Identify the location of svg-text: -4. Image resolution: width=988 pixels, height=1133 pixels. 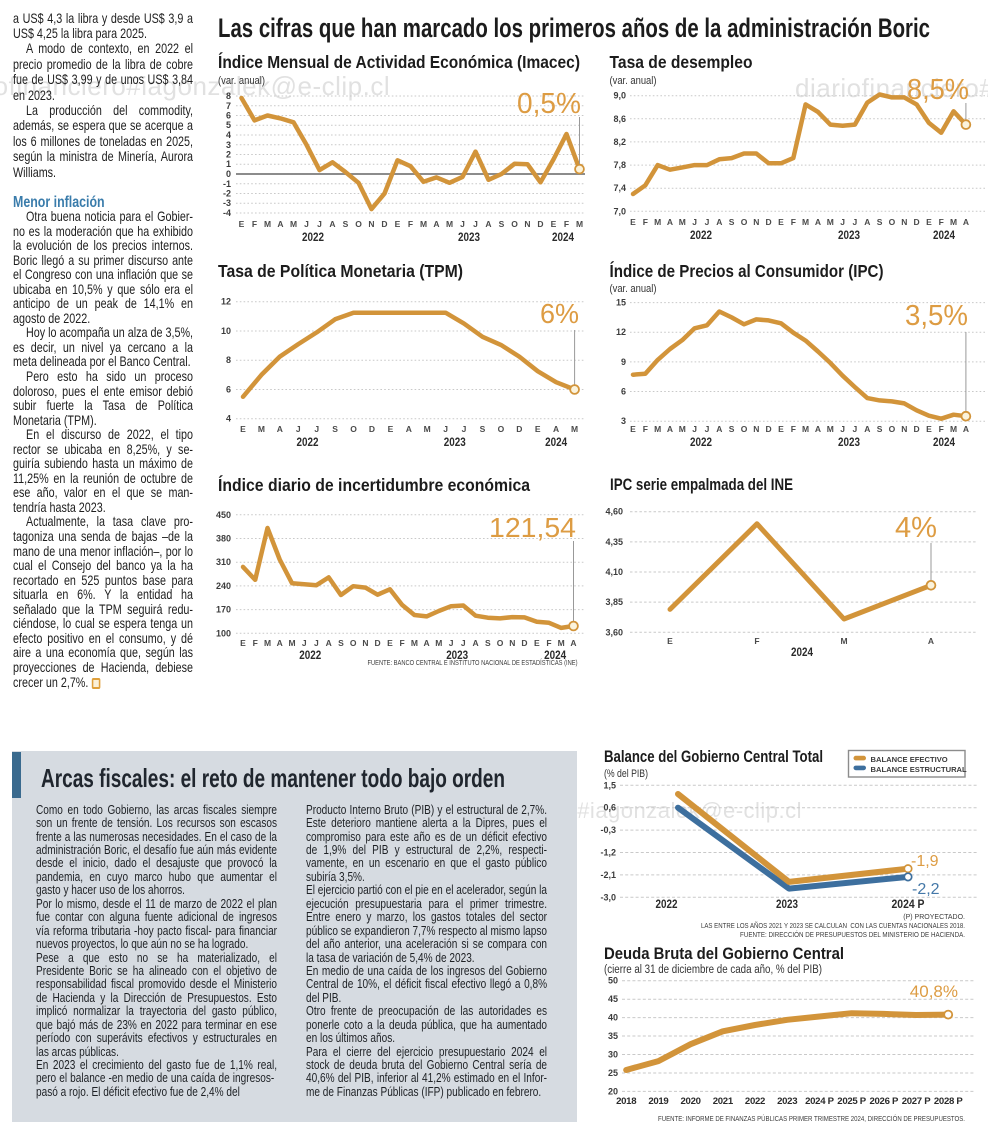
(227, 213).